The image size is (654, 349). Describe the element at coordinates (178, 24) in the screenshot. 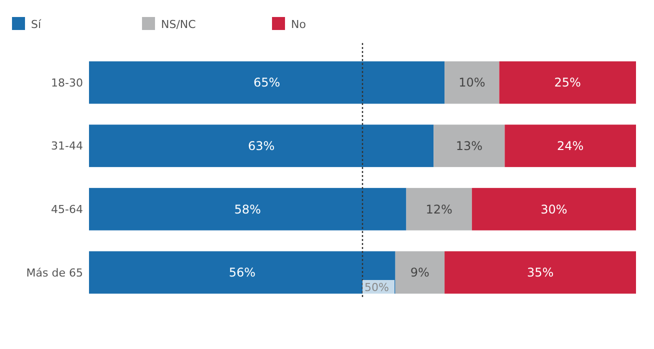

I see `legend-label: NS/NC` at that location.